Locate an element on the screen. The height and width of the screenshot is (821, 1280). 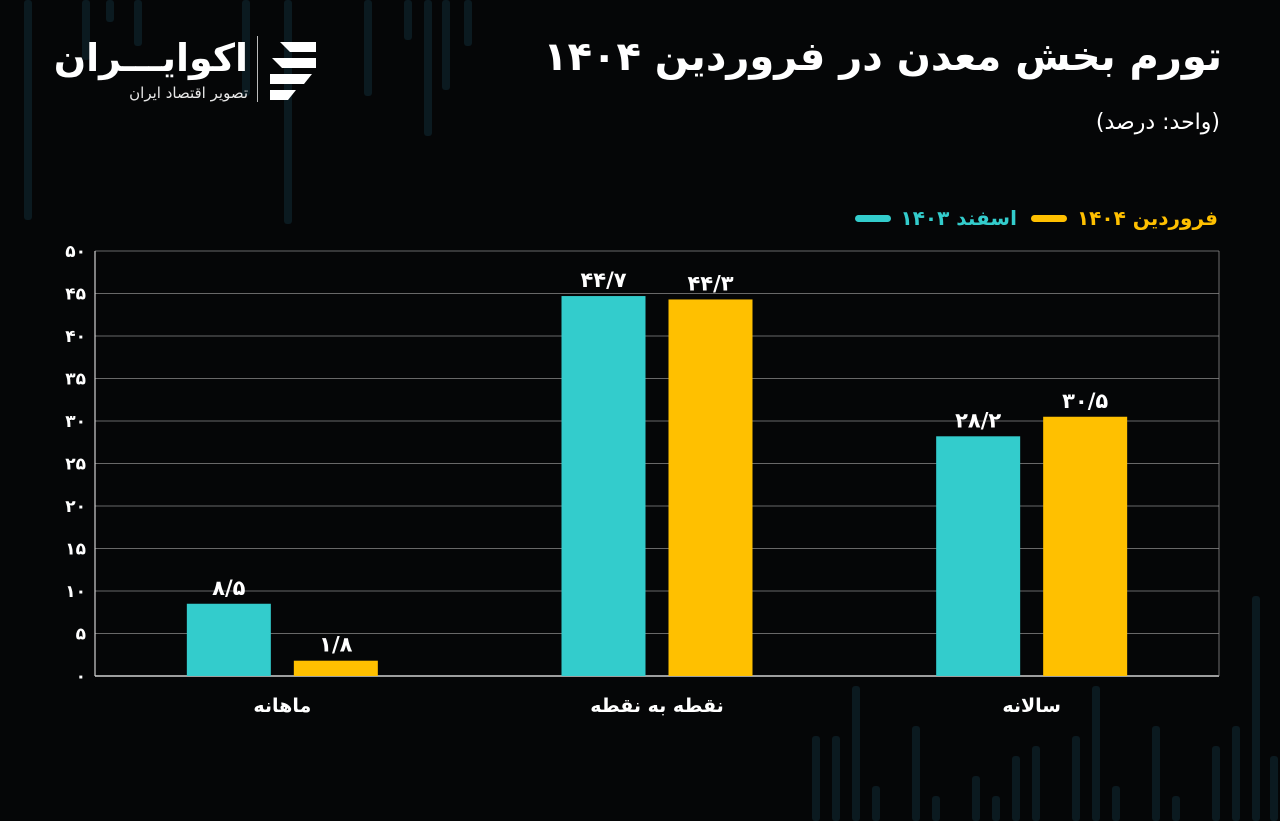
data-label: ۴۴/۷ is located at coordinates (603, 280).